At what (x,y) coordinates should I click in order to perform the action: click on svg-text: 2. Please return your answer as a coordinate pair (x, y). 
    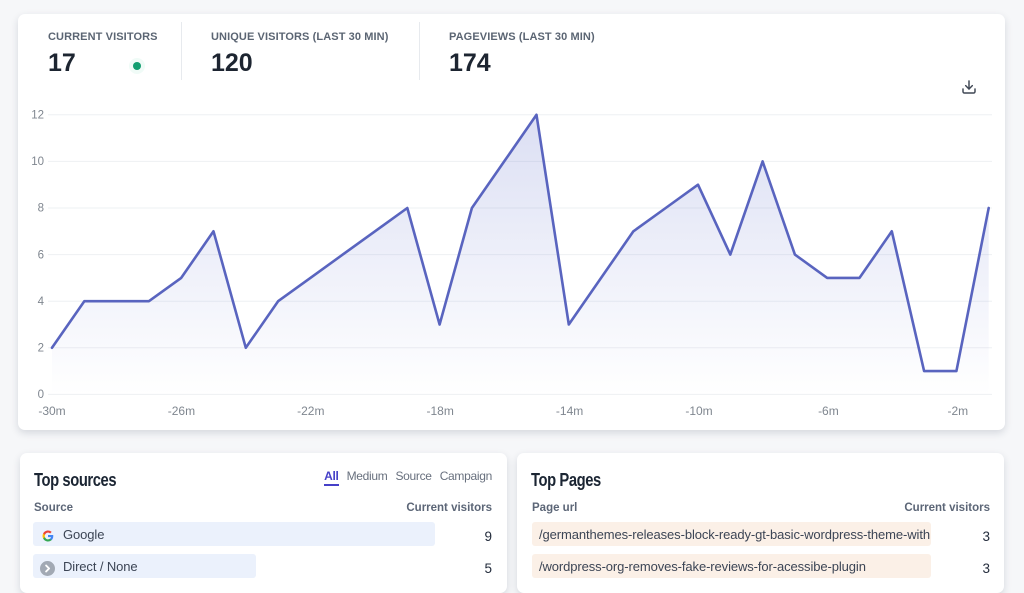
    Looking at the image, I should click on (41, 349).